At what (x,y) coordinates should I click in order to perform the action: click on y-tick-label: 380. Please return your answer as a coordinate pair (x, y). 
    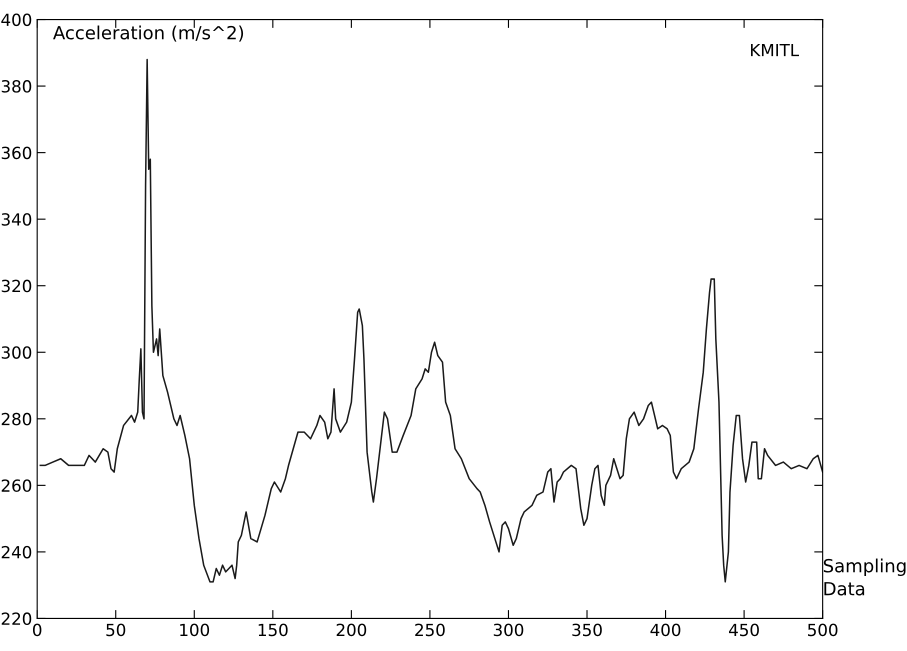
    Looking at the image, I should click on (17, 86).